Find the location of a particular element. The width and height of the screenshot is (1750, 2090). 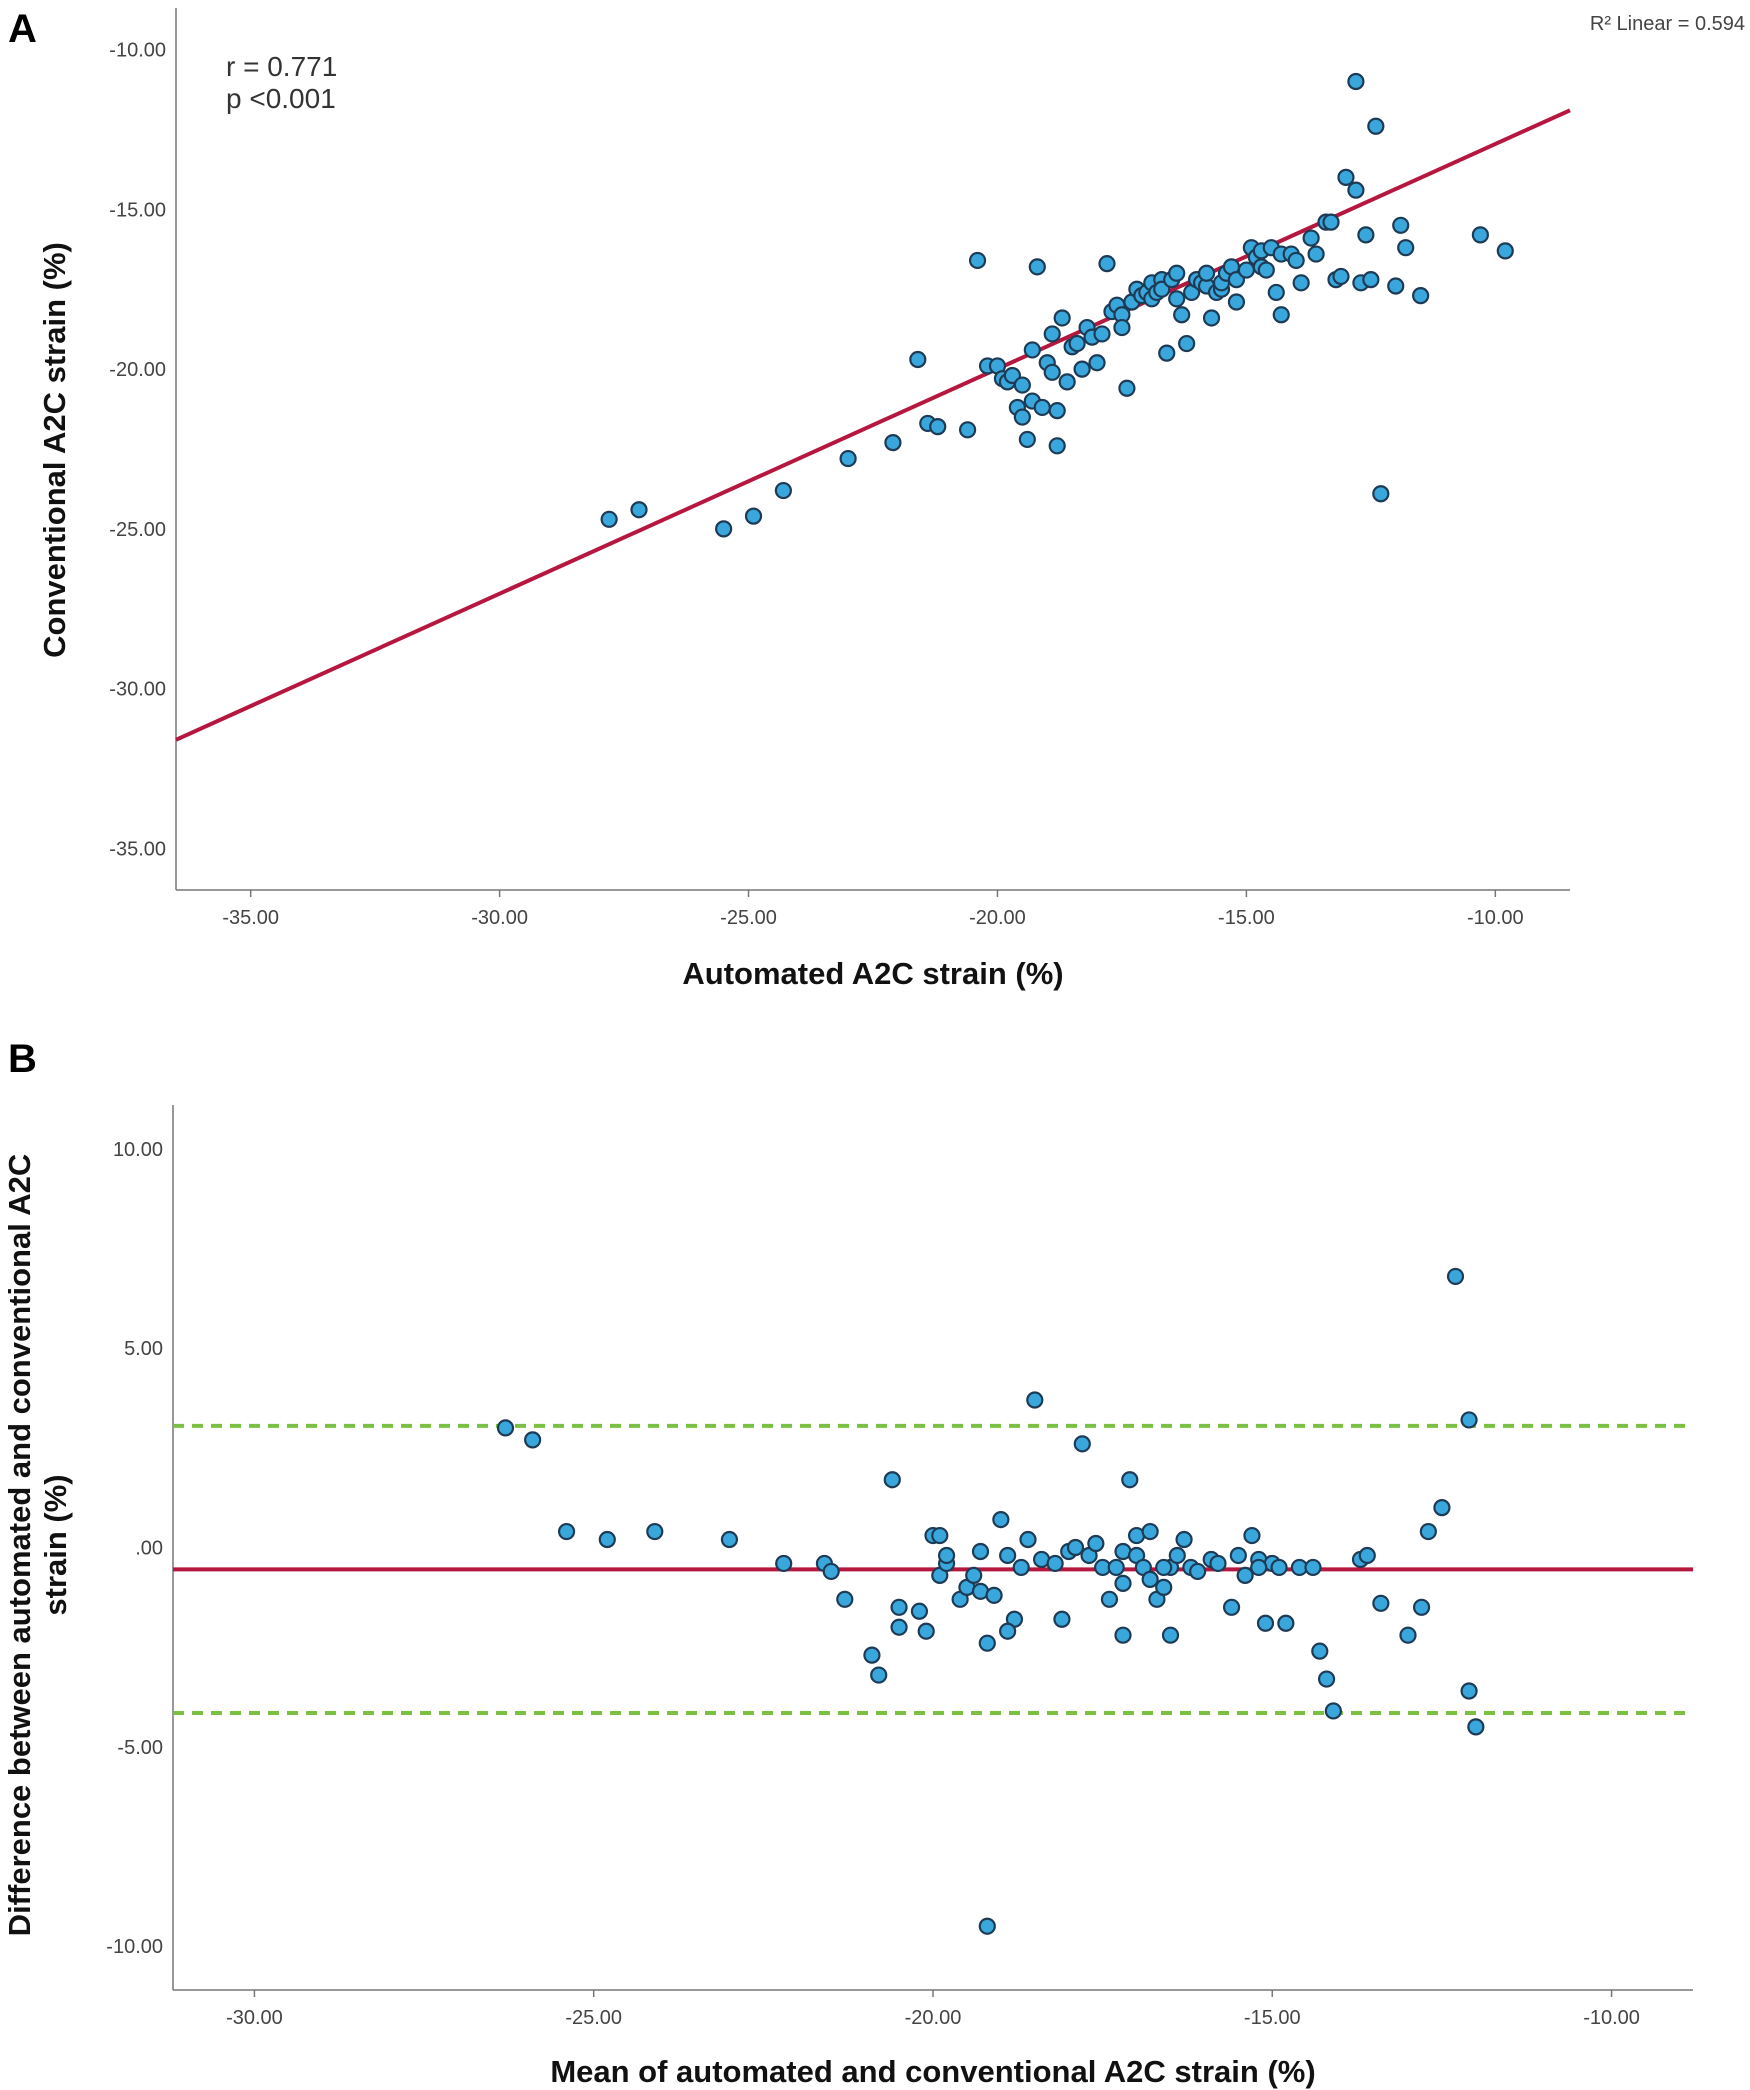

panel-a-y-tick-label: -30.00 is located at coordinates (137, 690).